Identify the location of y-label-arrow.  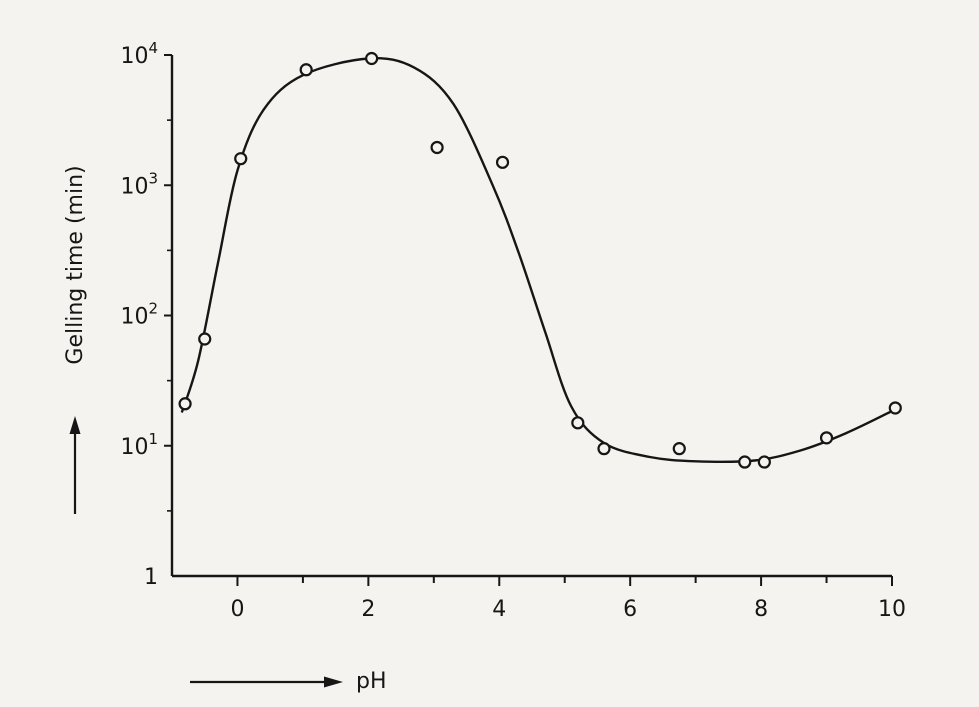
(75, 465).